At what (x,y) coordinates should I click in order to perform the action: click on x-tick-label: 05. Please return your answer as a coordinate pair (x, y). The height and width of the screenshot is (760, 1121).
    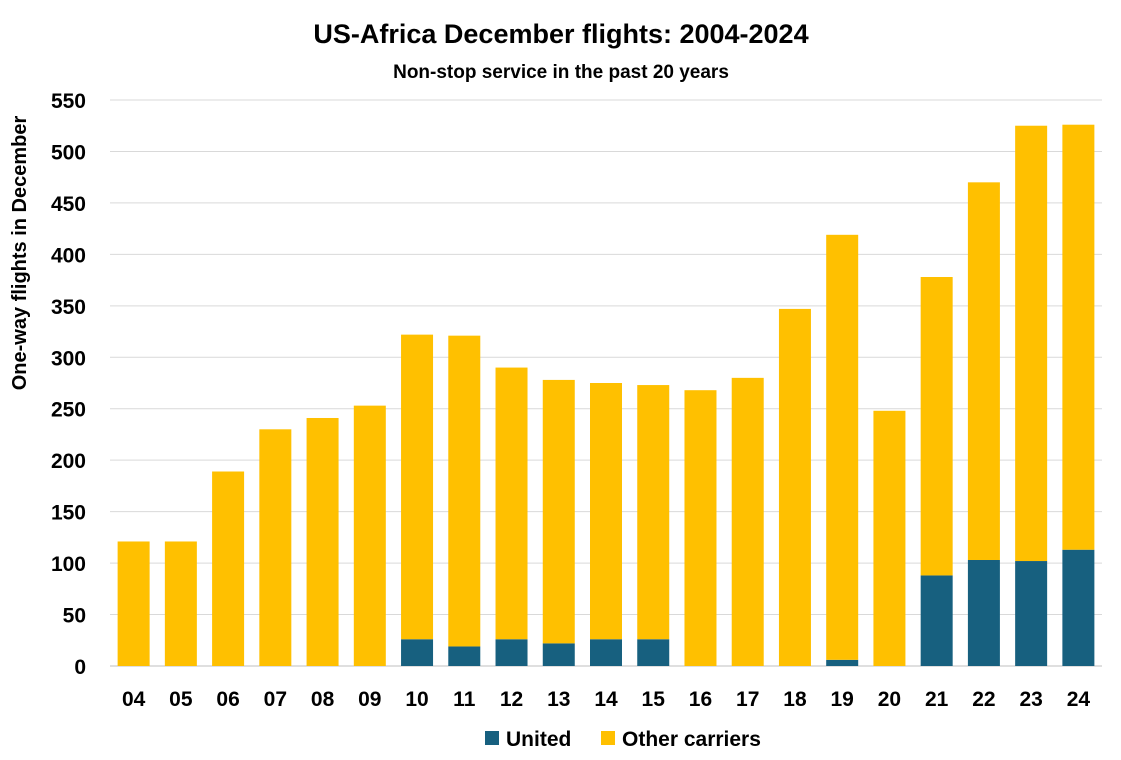
    Looking at the image, I should click on (181, 699).